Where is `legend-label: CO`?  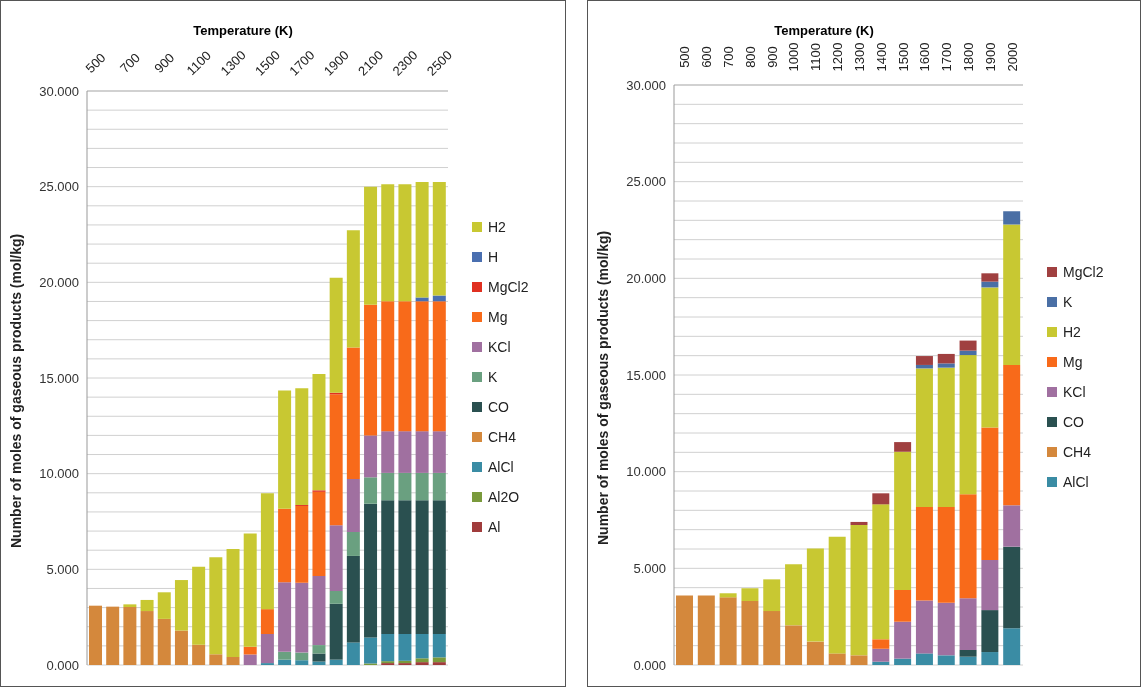
legend-label: CO is located at coordinates (498, 407).